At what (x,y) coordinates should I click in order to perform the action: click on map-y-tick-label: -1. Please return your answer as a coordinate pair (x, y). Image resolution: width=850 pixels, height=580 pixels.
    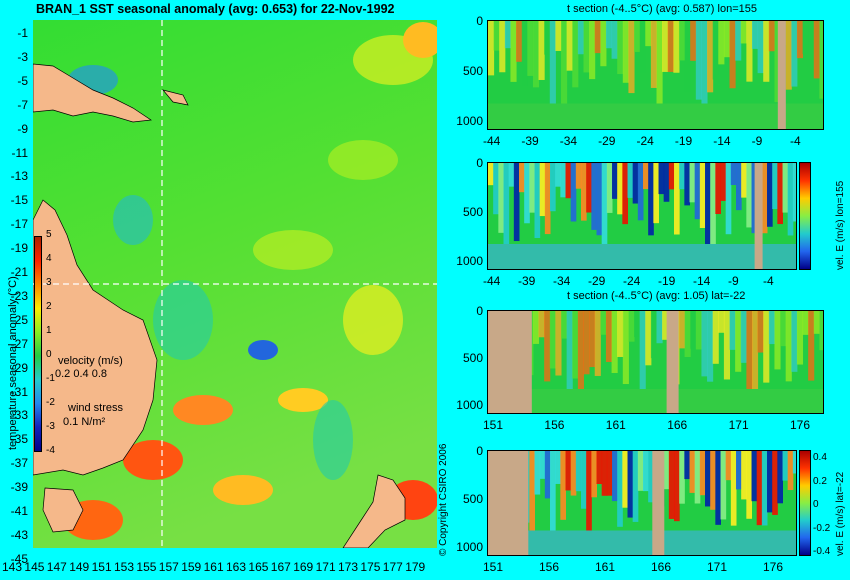
    Looking at the image, I should click on (22, 33).